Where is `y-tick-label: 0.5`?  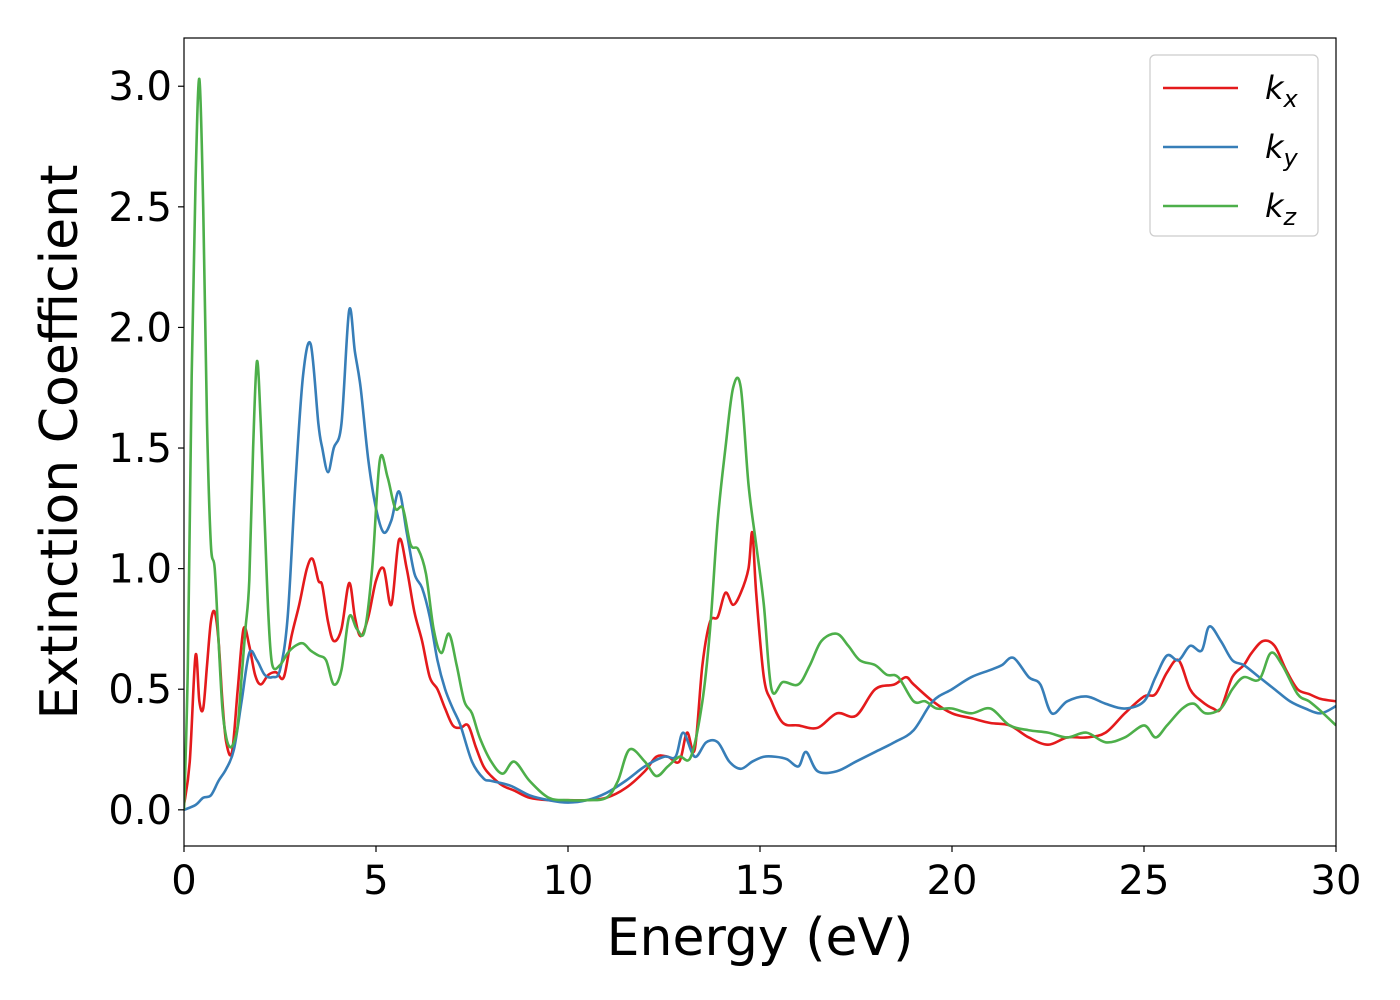
y-tick-label: 0.5 is located at coordinates (140, 690).